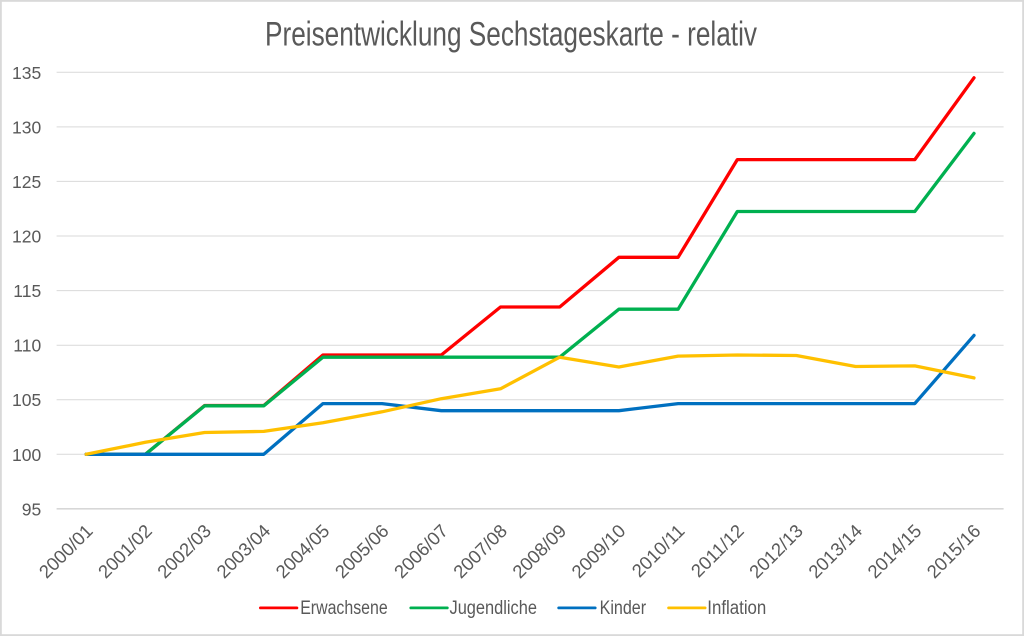  What do you see at coordinates (494, 608) in the screenshot?
I see `svg-text: Jugendliche` at bounding box center [494, 608].